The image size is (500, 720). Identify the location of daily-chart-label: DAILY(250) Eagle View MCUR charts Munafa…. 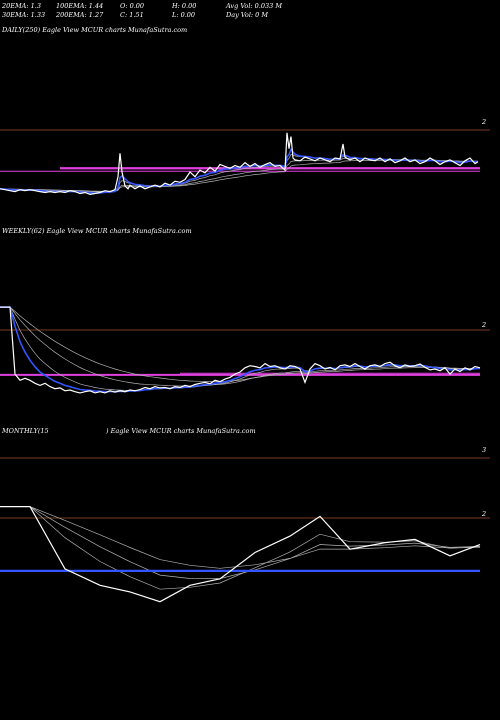
(94, 30).